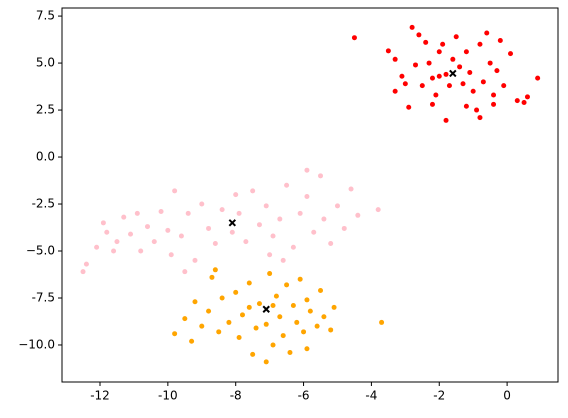  What do you see at coordinates (43, 204) in the screenshot?
I see `y-tick-label: -2.5` at bounding box center [43, 204].